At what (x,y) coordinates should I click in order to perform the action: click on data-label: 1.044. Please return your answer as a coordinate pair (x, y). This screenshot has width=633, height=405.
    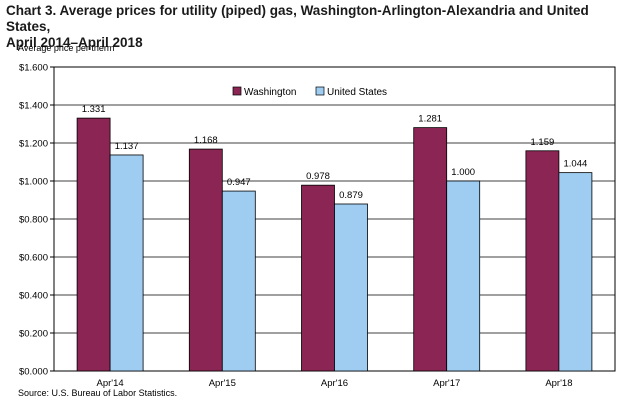
    Looking at the image, I should click on (576, 164).